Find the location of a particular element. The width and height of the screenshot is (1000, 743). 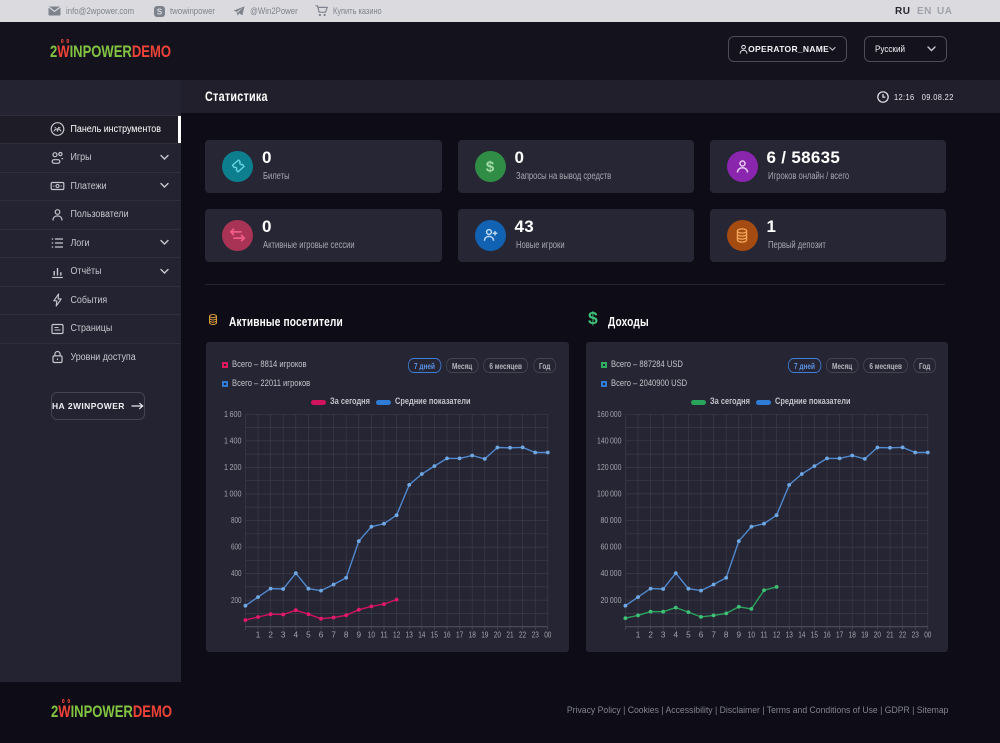

svg-text: S is located at coordinates (160, 11).